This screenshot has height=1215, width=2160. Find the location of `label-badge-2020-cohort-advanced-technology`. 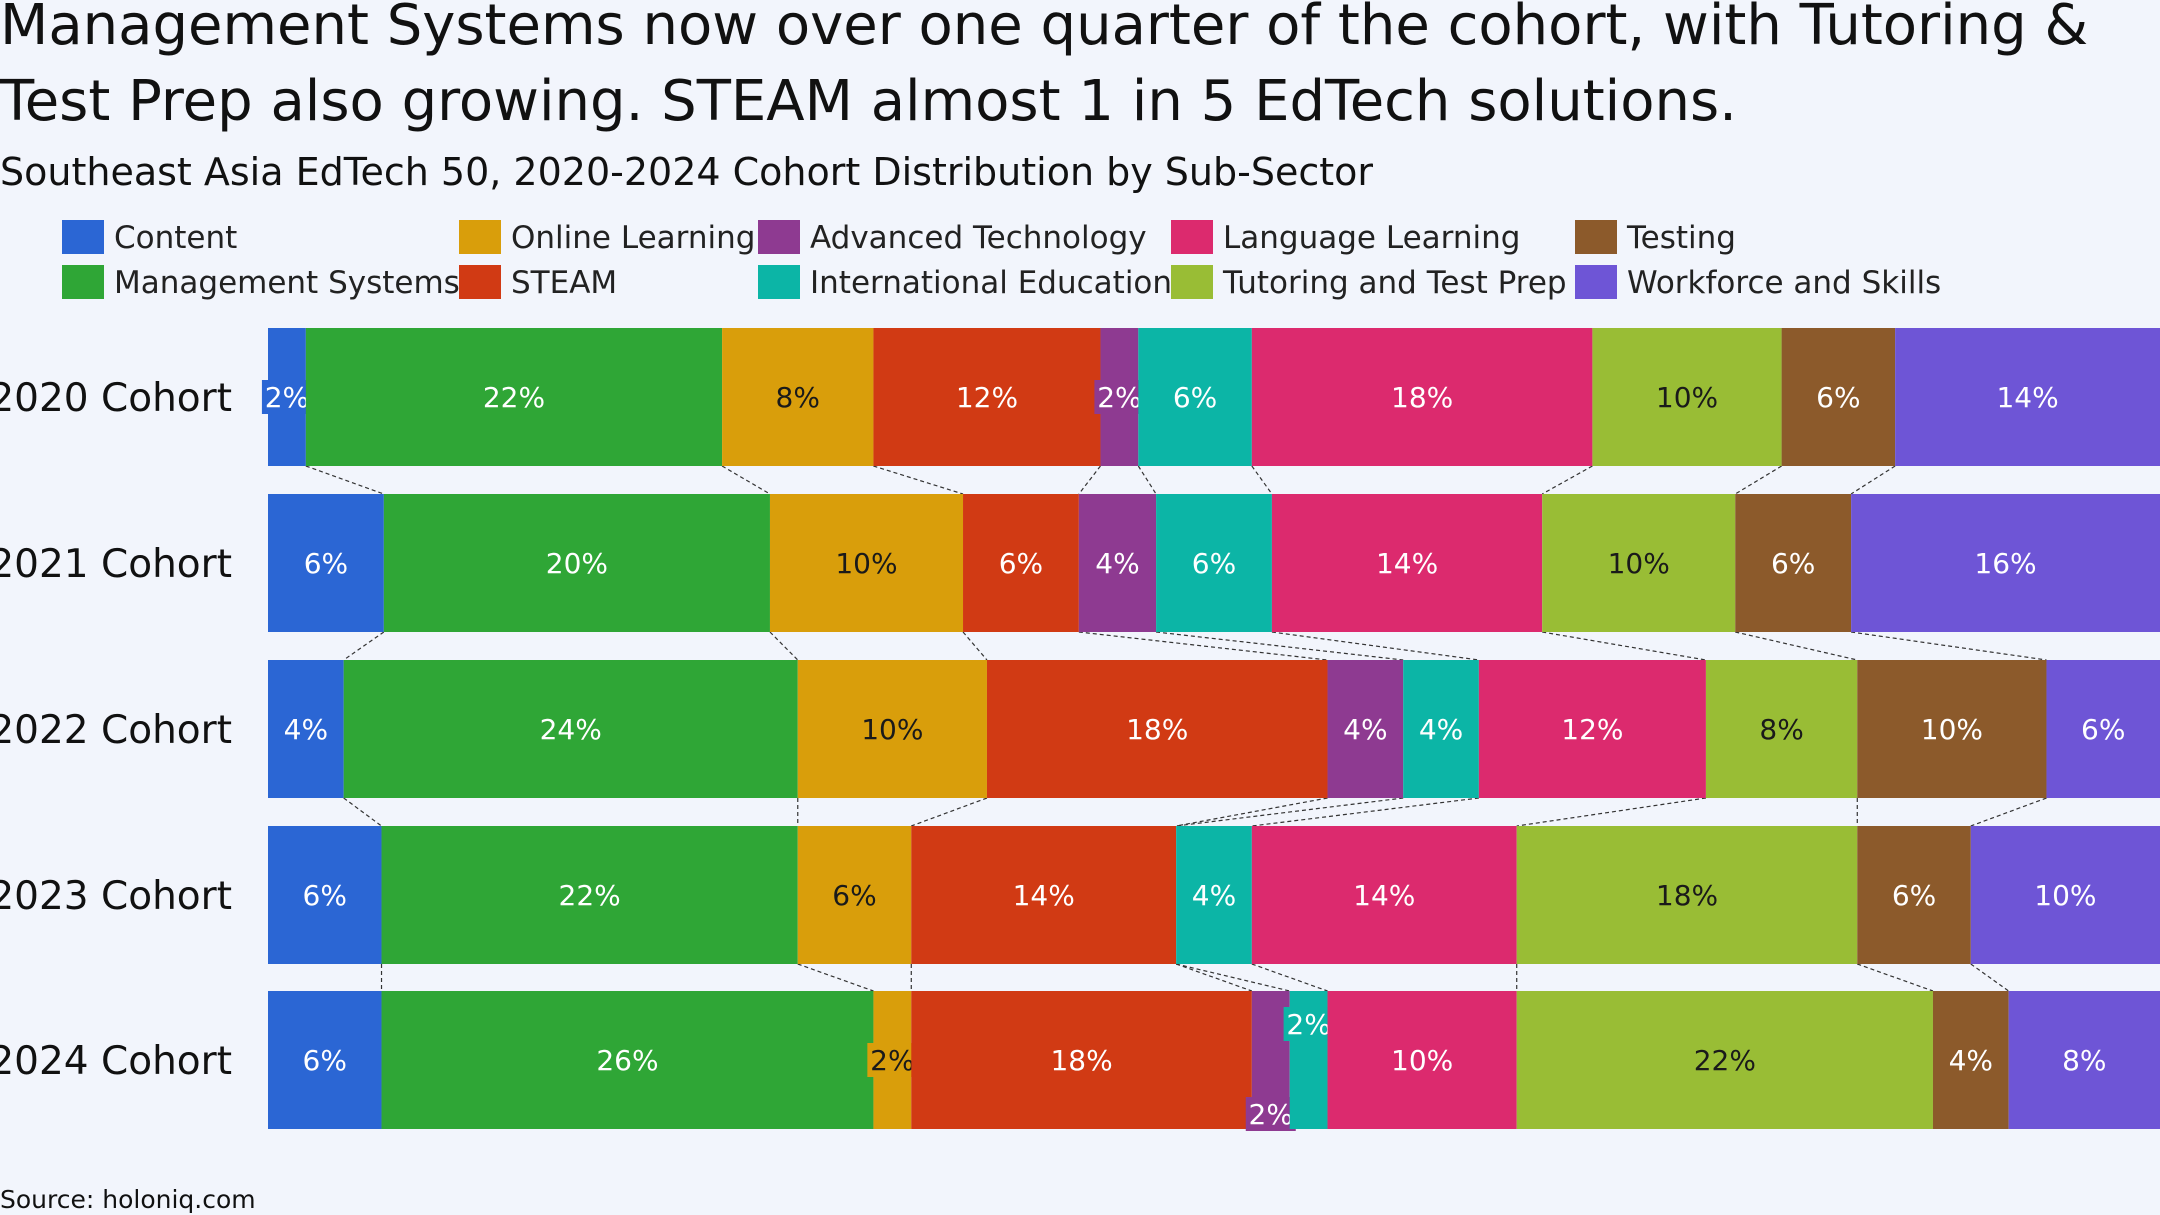

label-badge-2020-cohort-advanced-technology is located at coordinates (1119, 397).